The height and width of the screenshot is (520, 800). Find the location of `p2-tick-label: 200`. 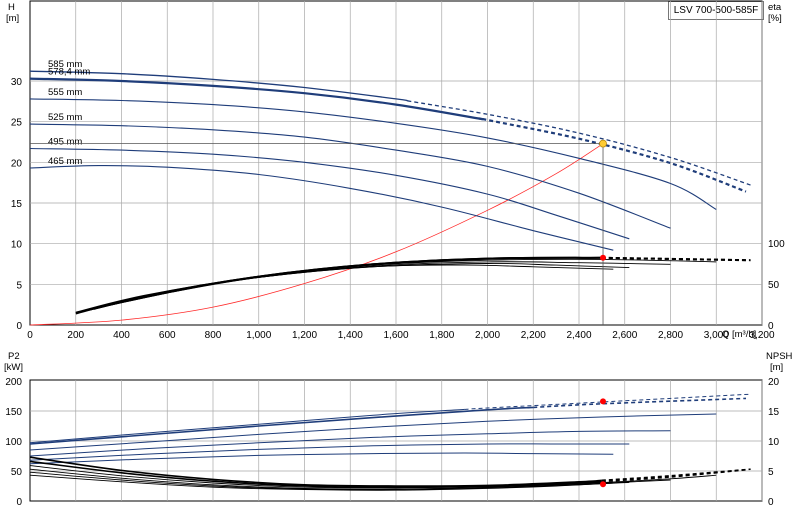

p2-tick-label: 200 is located at coordinates (13, 382).